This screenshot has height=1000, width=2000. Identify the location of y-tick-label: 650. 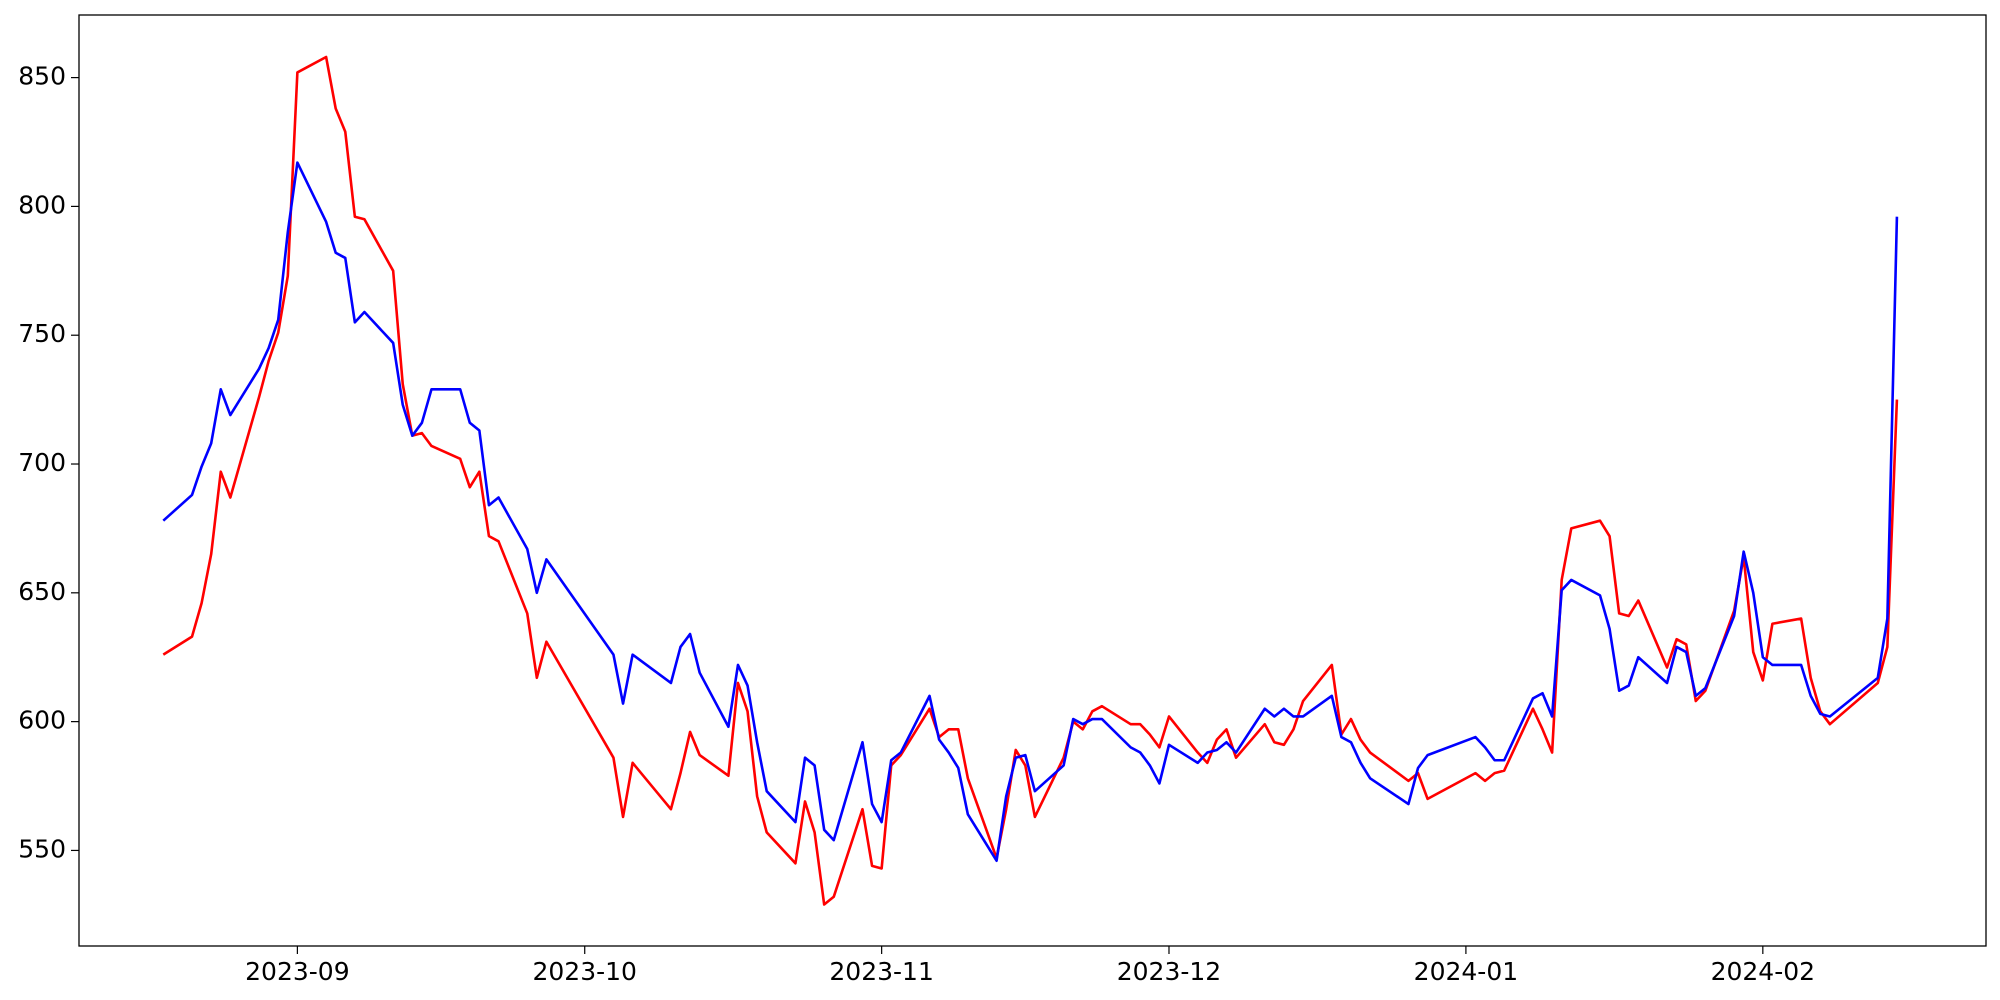
(42, 591).